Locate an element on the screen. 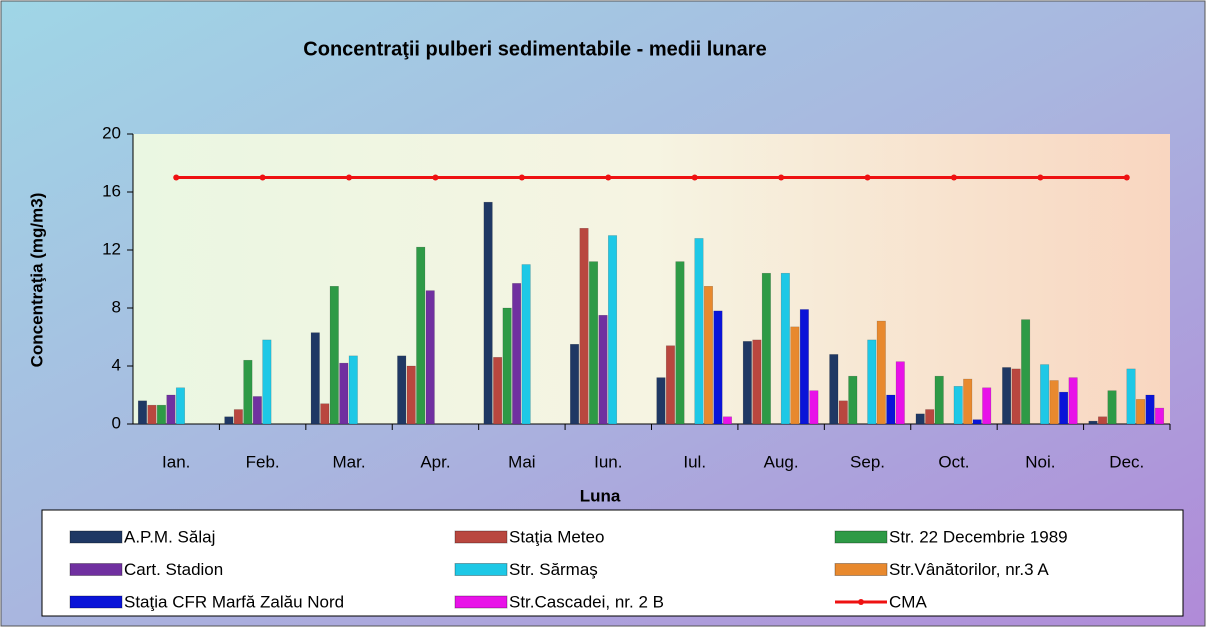 Image resolution: width=1206 pixels, height=632 pixels. x-tick-label: Noi. is located at coordinates (1040, 461).